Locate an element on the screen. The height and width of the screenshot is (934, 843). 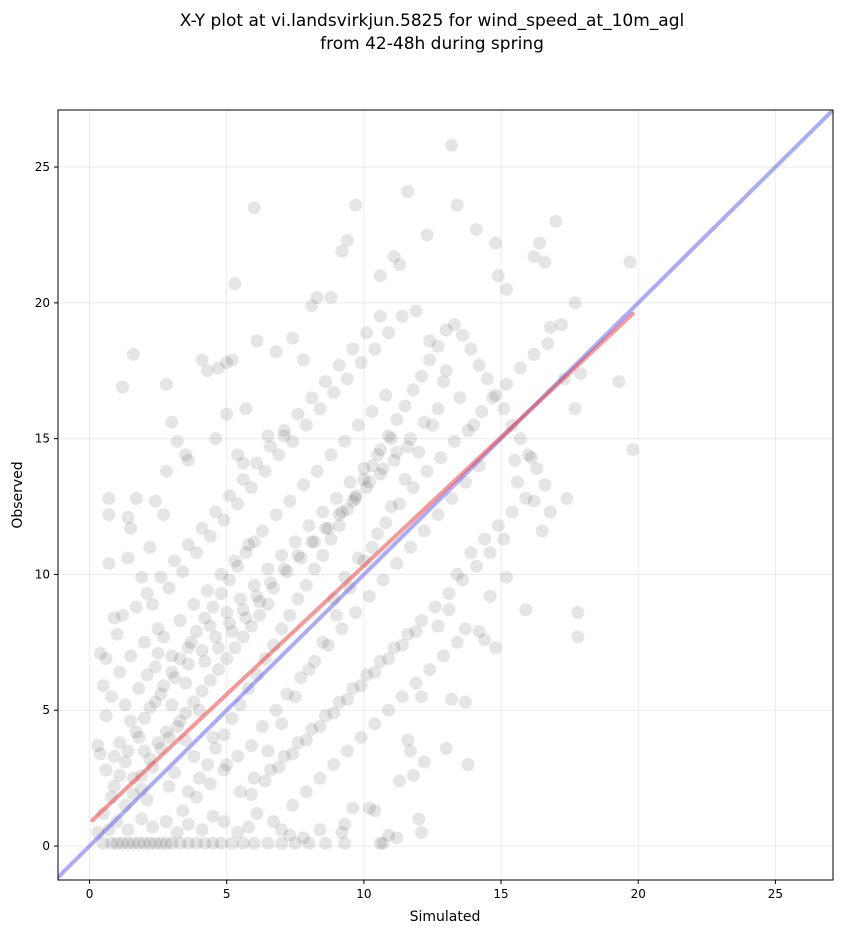
y-tick-label-1: 5 is located at coordinates (46, 710).